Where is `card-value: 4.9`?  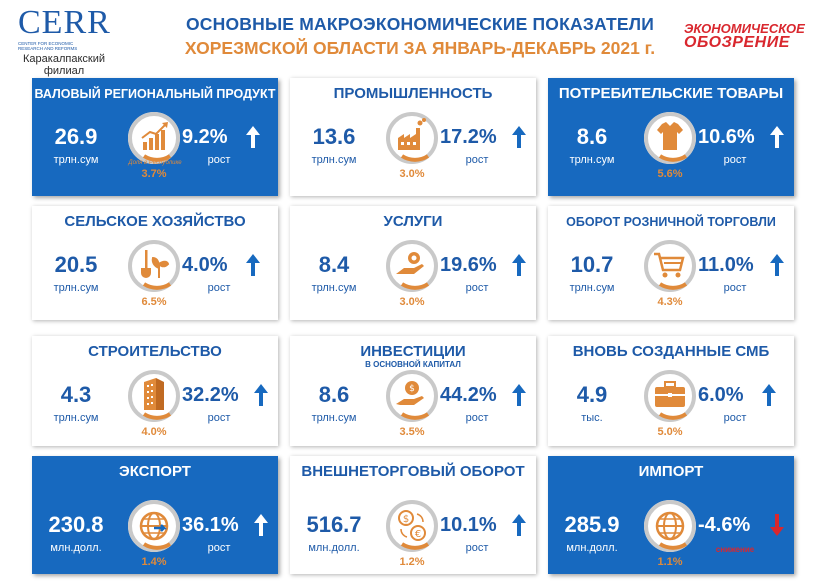 card-value: 4.9 is located at coordinates (592, 394).